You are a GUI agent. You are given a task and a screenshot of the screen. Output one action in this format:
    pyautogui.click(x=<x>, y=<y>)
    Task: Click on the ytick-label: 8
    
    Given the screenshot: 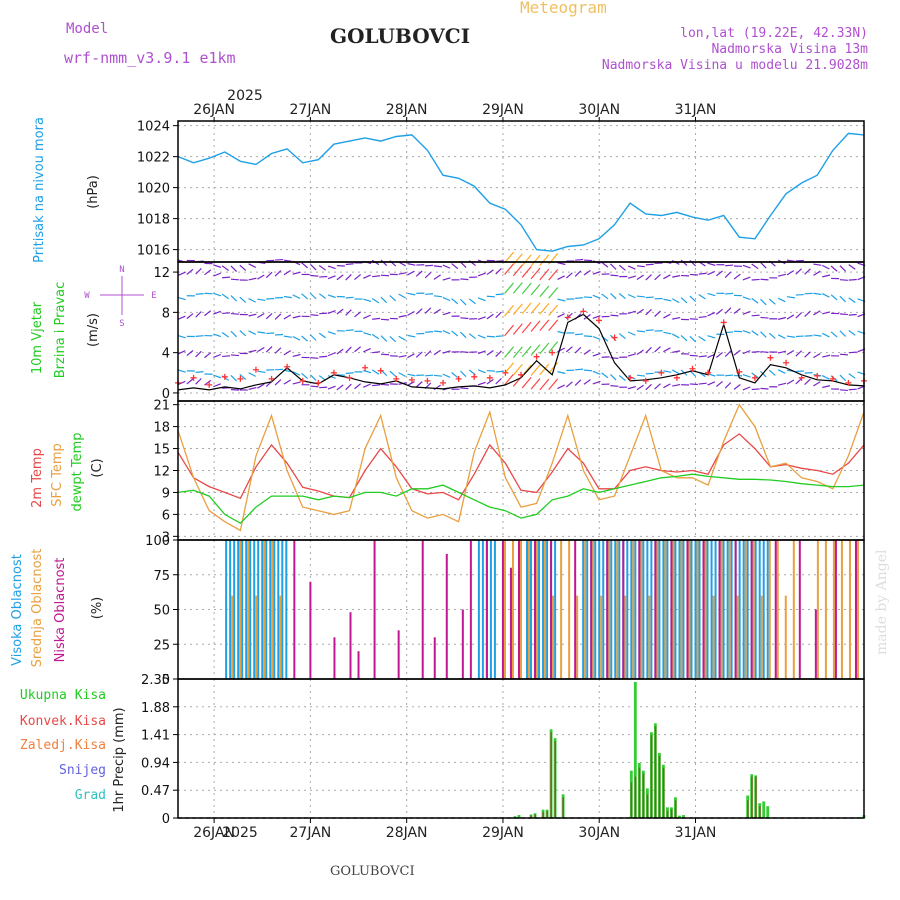 What is the action you would take?
    pyautogui.click(x=166, y=313)
    